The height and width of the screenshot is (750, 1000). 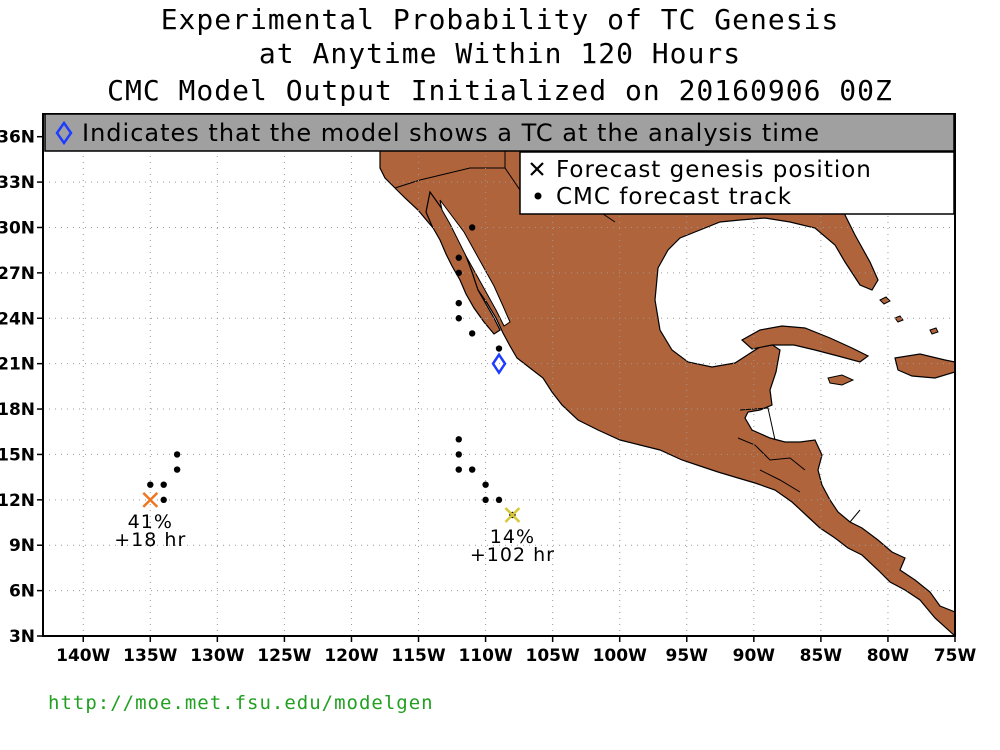 I want to click on cuba-island, so click(x=805, y=344).